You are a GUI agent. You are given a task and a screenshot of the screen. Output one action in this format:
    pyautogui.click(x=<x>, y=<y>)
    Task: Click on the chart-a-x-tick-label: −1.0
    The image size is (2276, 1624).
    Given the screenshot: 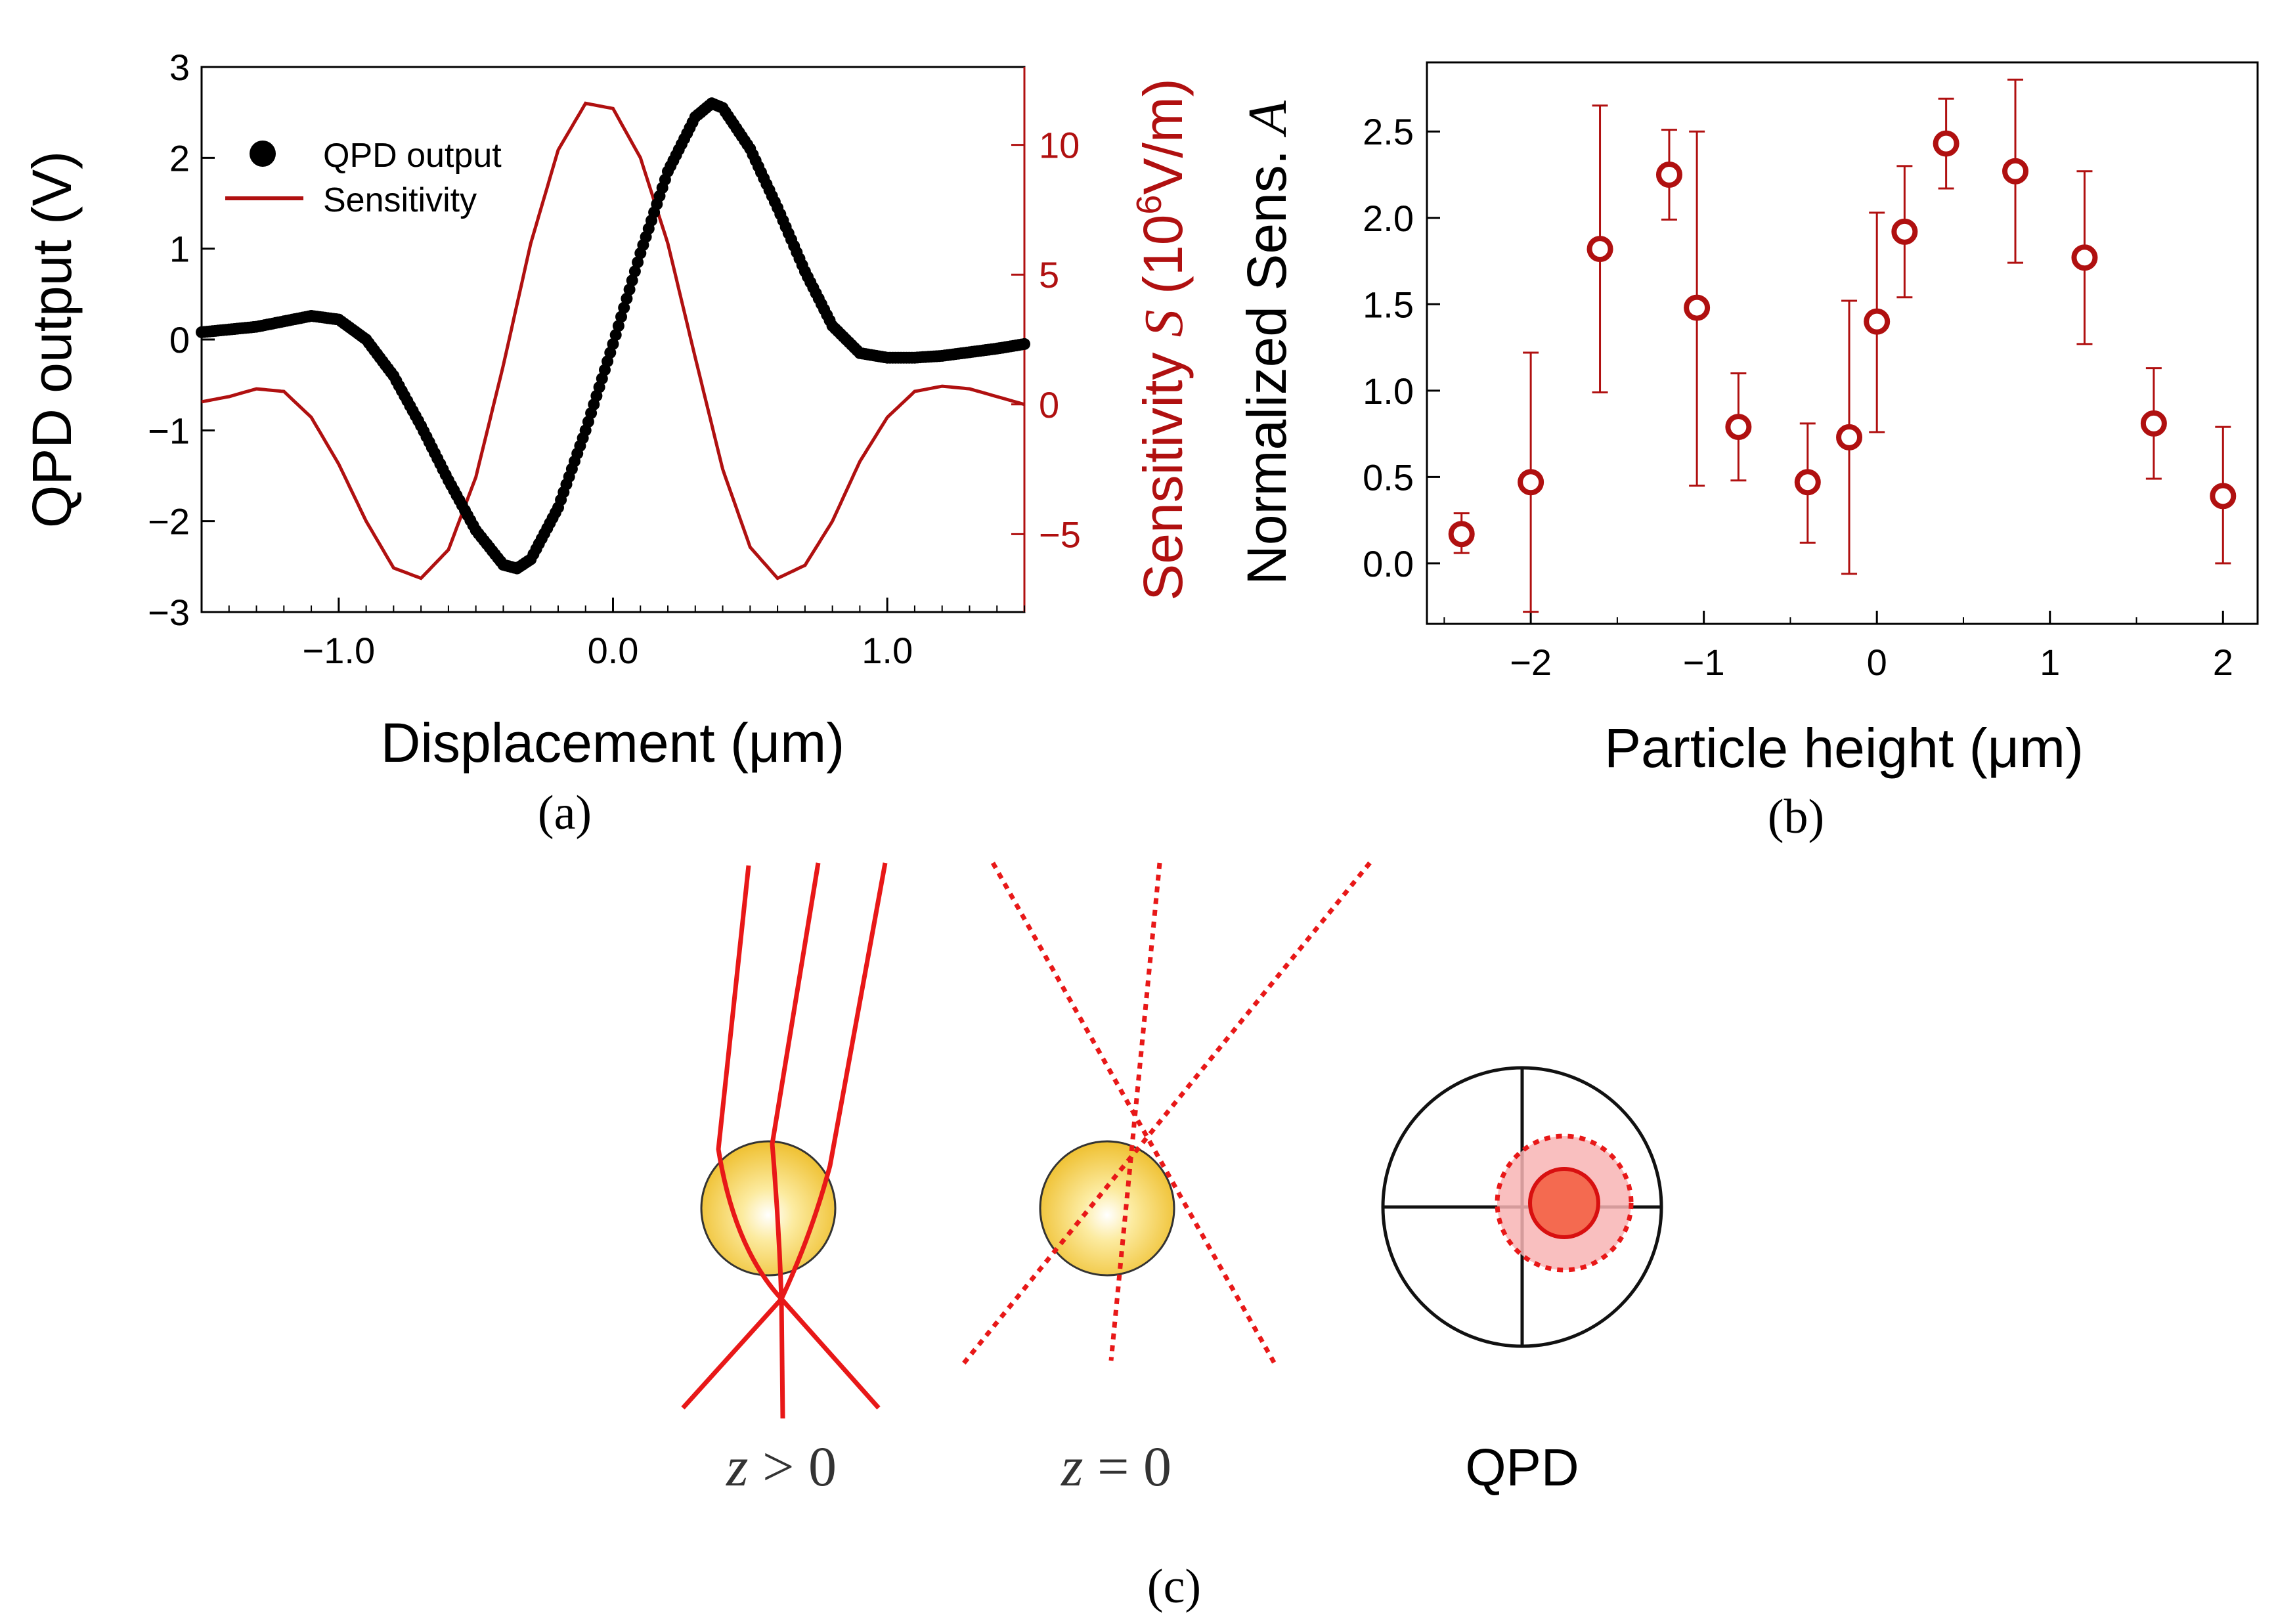 What is the action you would take?
    pyautogui.click(x=339, y=650)
    